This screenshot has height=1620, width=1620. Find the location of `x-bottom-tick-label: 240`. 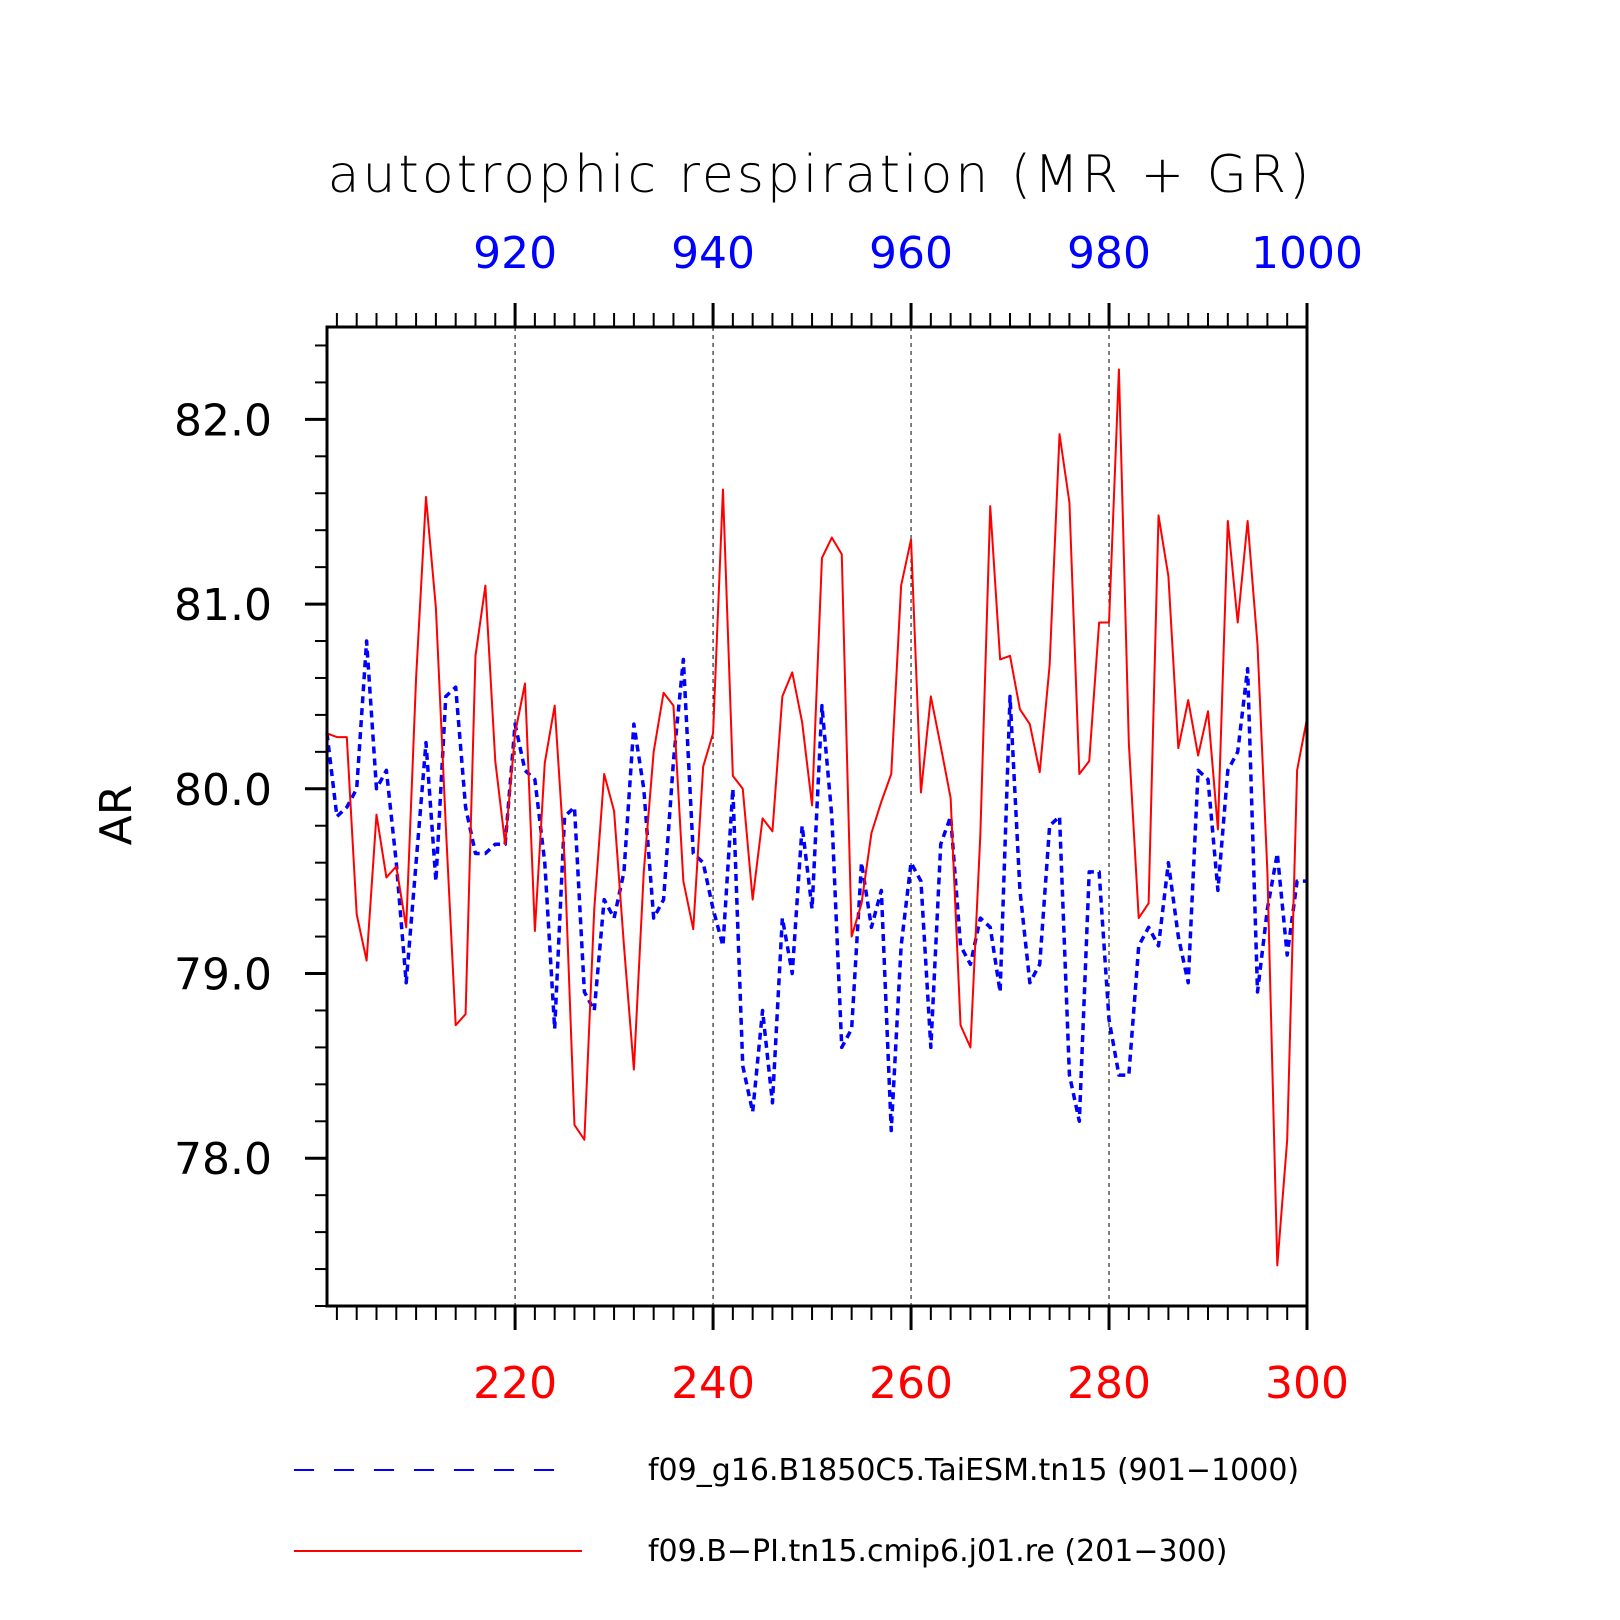

x-bottom-tick-label: 240 is located at coordinates (713, 1383).